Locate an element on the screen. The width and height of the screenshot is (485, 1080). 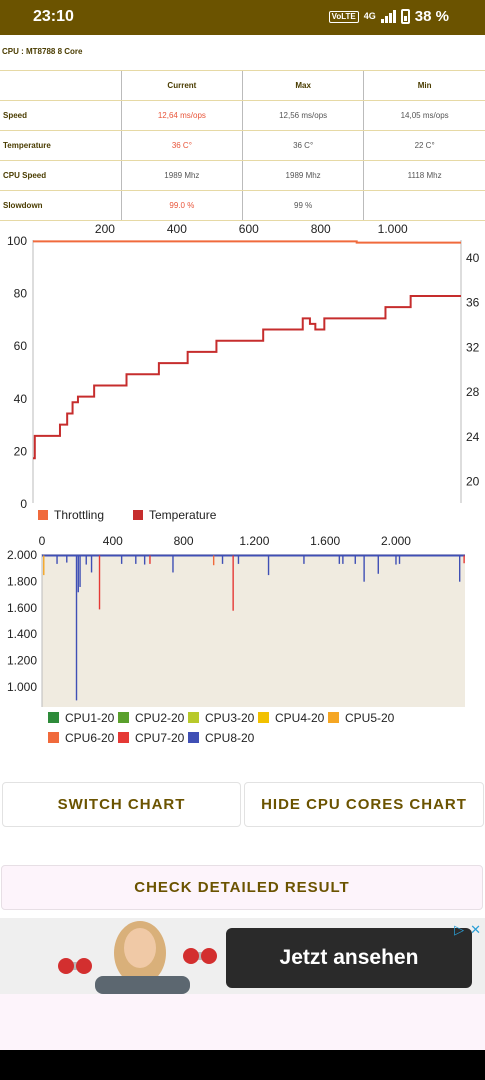
series-line-temperature is located at coordinates (247, 377).